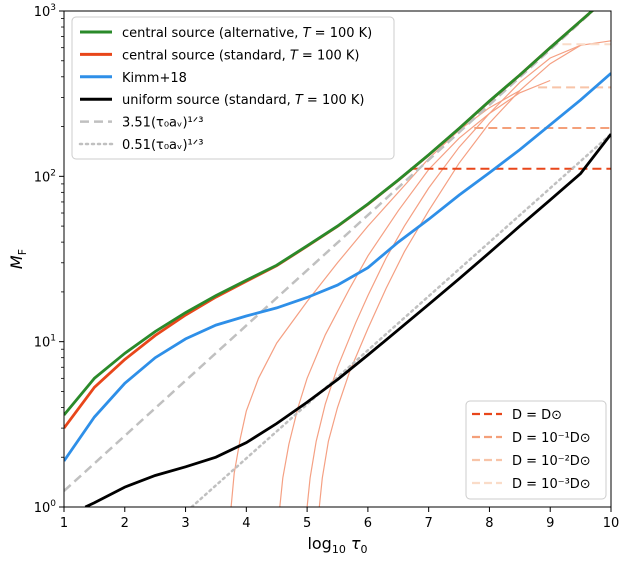 This screenshot has width=622, height=561. What do you see at coordinates (489, 523) in the screenshot?
I see `x-tick-label: 8` at bounding box center [489, 523].